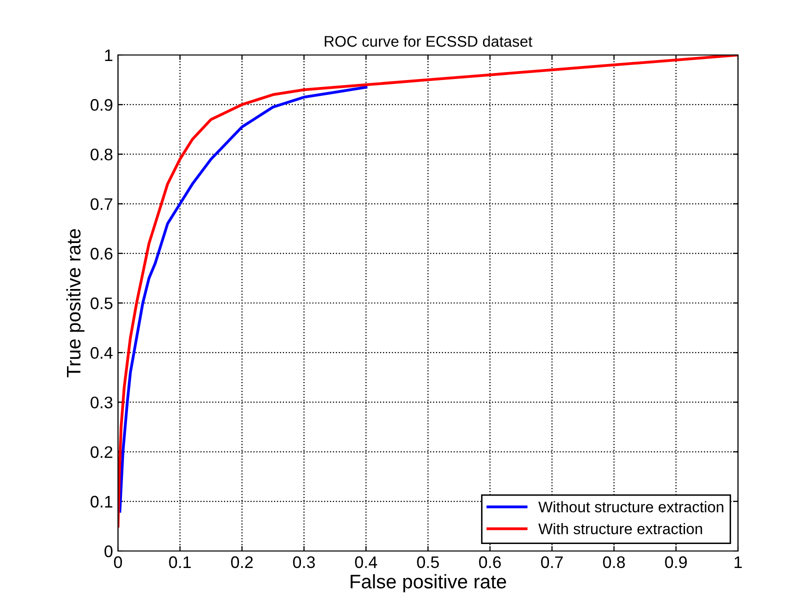 Image resolution: width=801 pixels, height=611 pixels. I want to click on y-tick-label: 0.3, so click(101, 402).